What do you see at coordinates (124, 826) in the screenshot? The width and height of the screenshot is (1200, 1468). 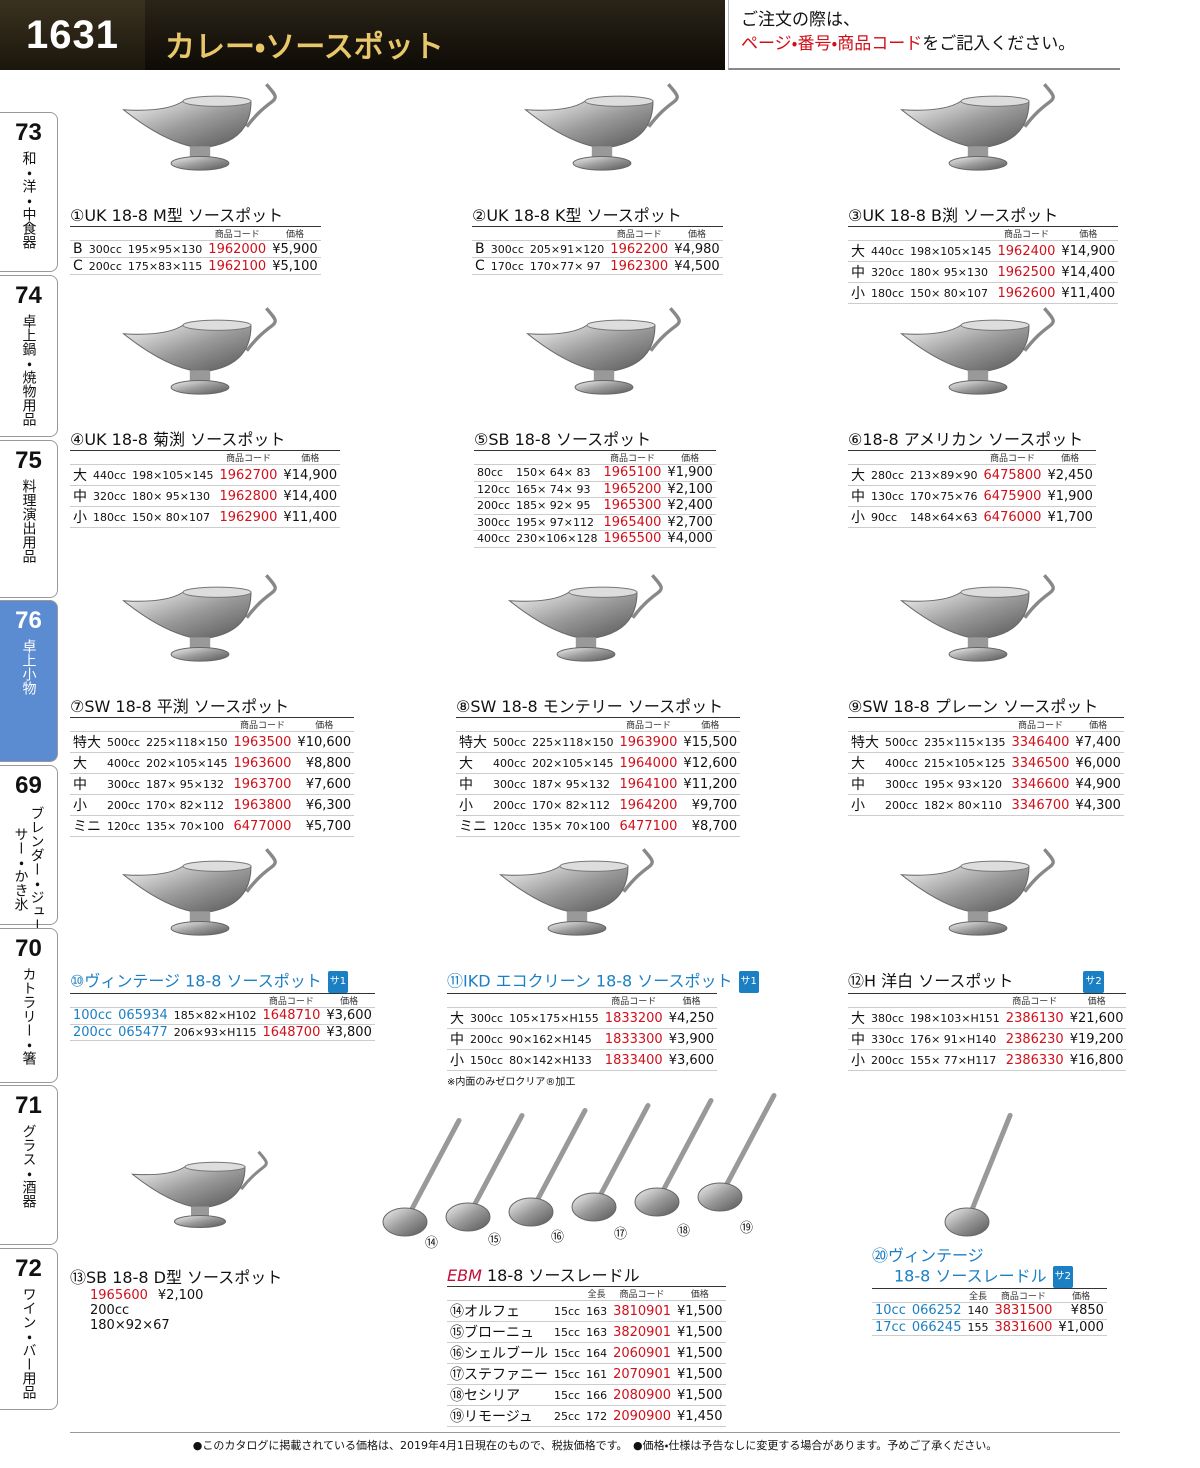 I see `spec-cell: 120cc` at bounding box center [124, 826].